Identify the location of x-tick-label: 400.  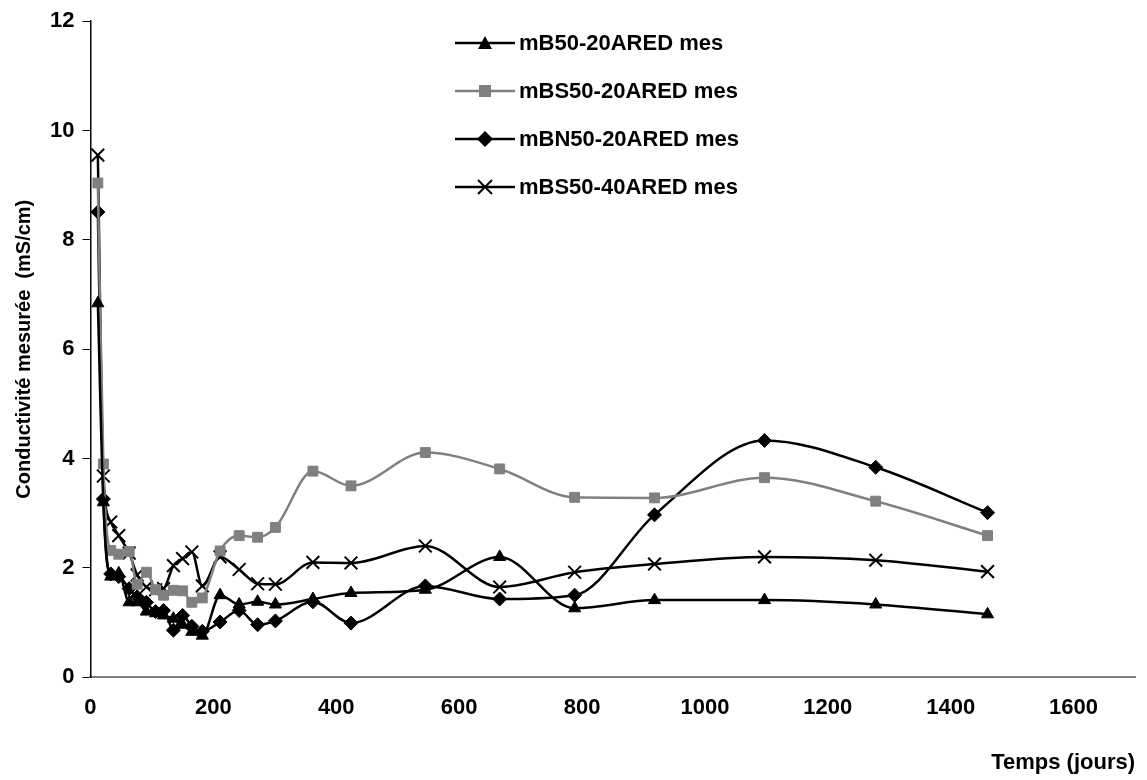
(336, 707).